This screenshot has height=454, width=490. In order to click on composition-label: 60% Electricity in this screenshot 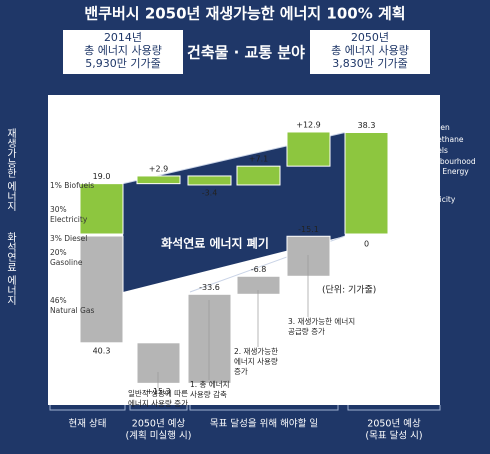, I will do `click(427, 199)`.